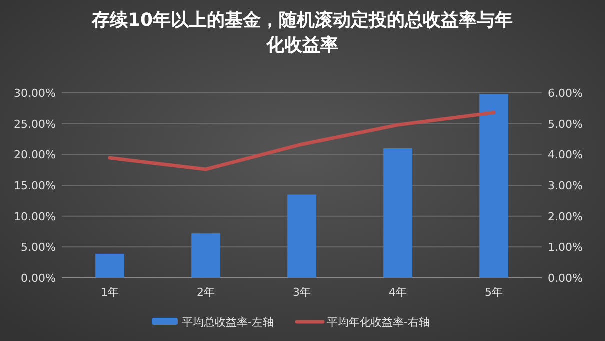 The height and width of the screenshot is (341, 605). What do you see at coordinates (302, 33) in the screenshot?
I see `chart-title: 存续10年以上的基金，随机滚动定投的总收益率与年化收益率` at bounding box center [302, 33].